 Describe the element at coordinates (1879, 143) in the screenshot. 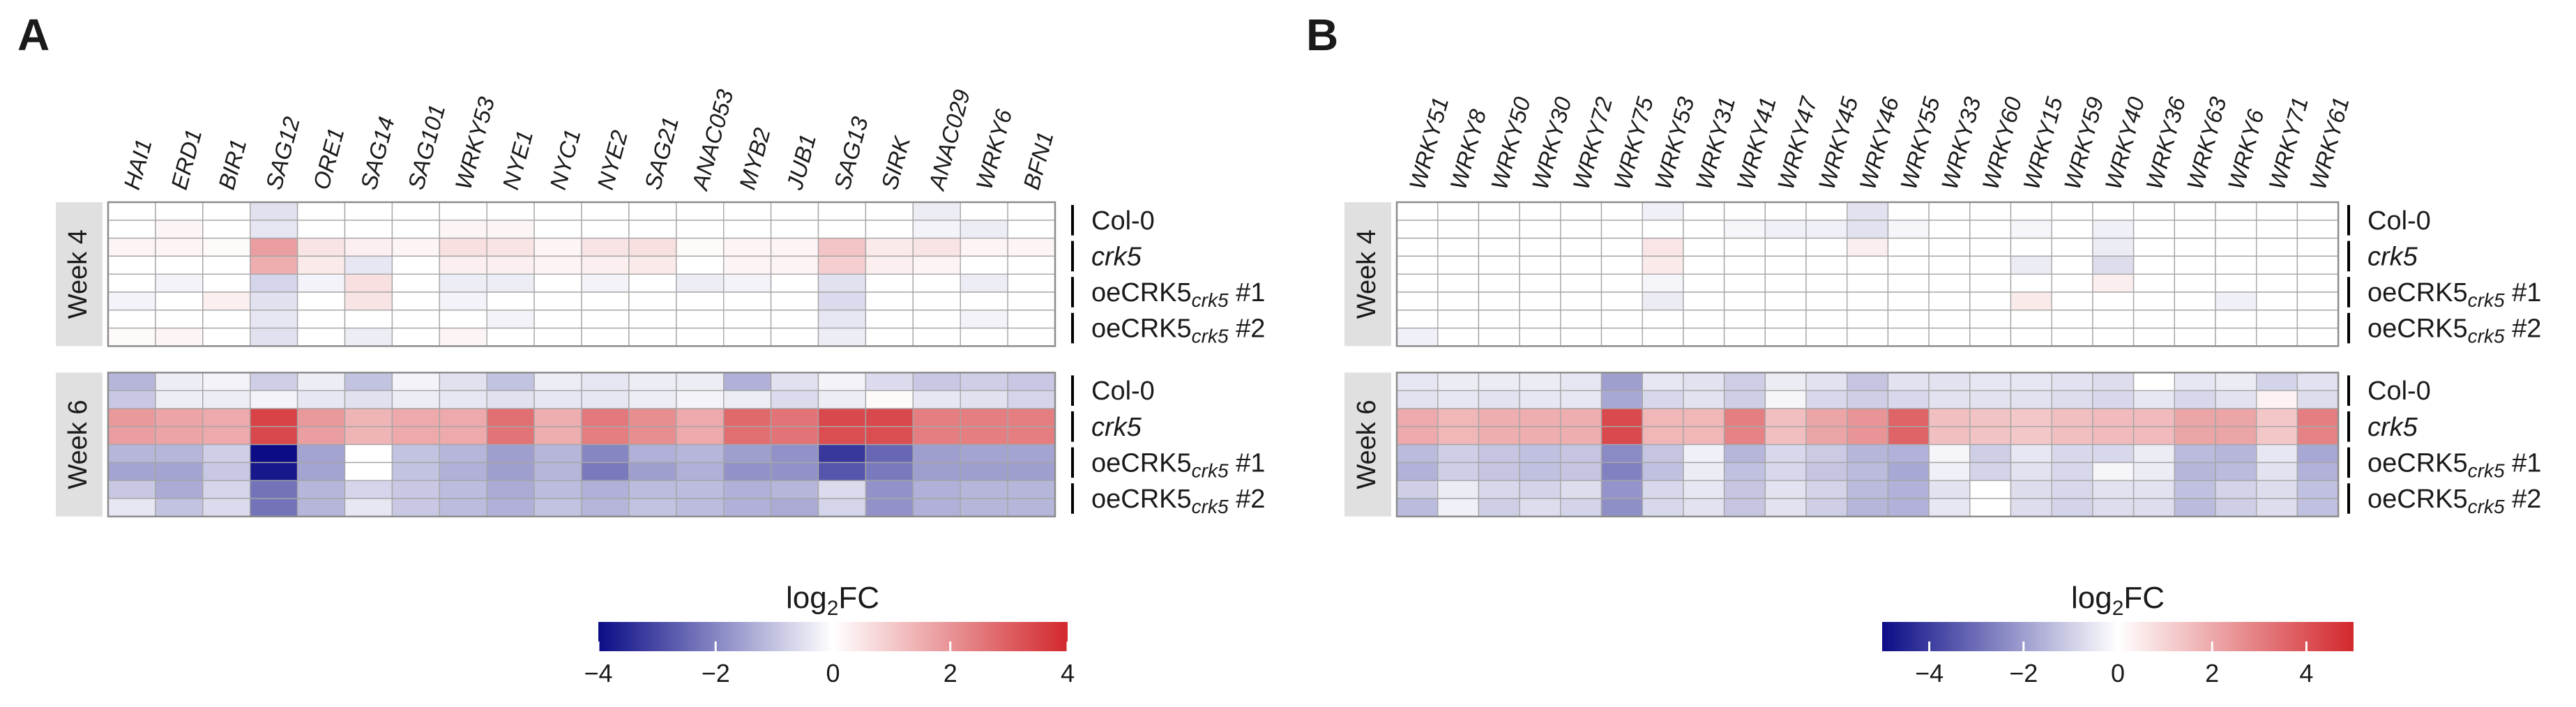

I see `column-label: WRKY46` at that location.